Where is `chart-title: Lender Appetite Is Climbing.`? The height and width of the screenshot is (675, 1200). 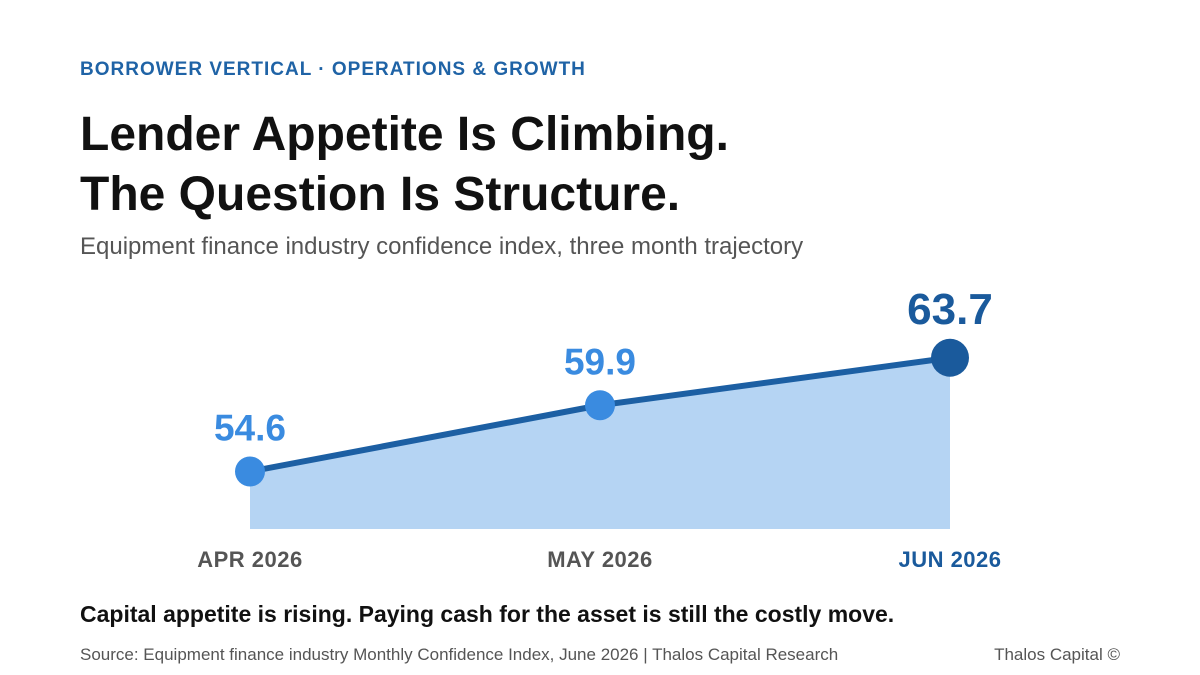
chart-title: Lender Appetite Is Climbing. is located at coordinates (404, 134).